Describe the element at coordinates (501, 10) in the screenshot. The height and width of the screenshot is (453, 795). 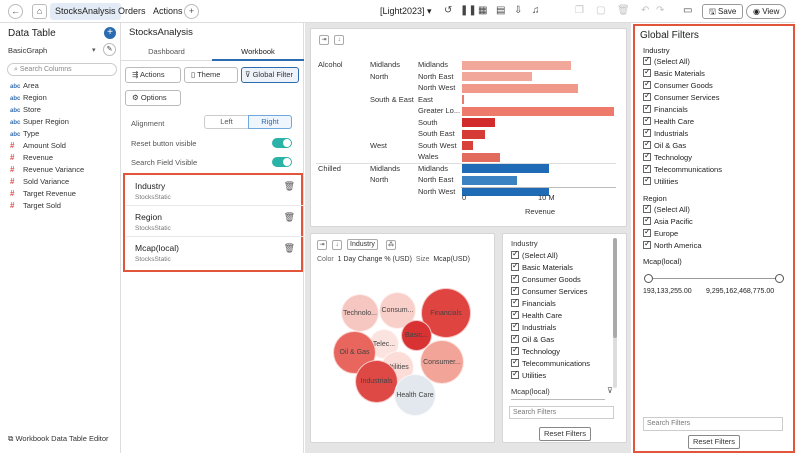
I see `document-icon: ▤` at that location.